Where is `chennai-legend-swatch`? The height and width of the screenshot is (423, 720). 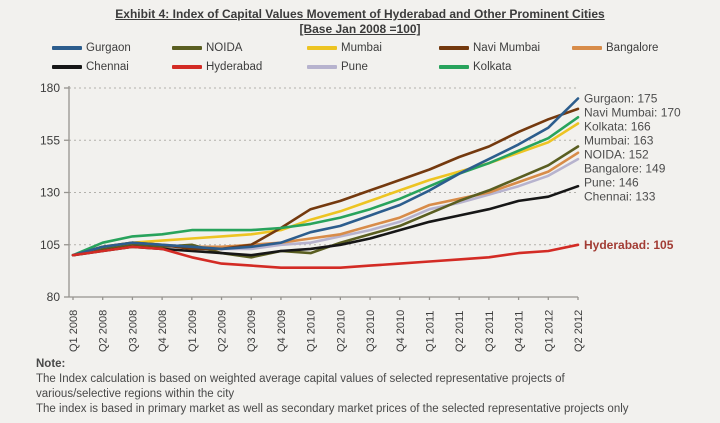
chennai-legend-swatch is located at coordinates (67, 67).